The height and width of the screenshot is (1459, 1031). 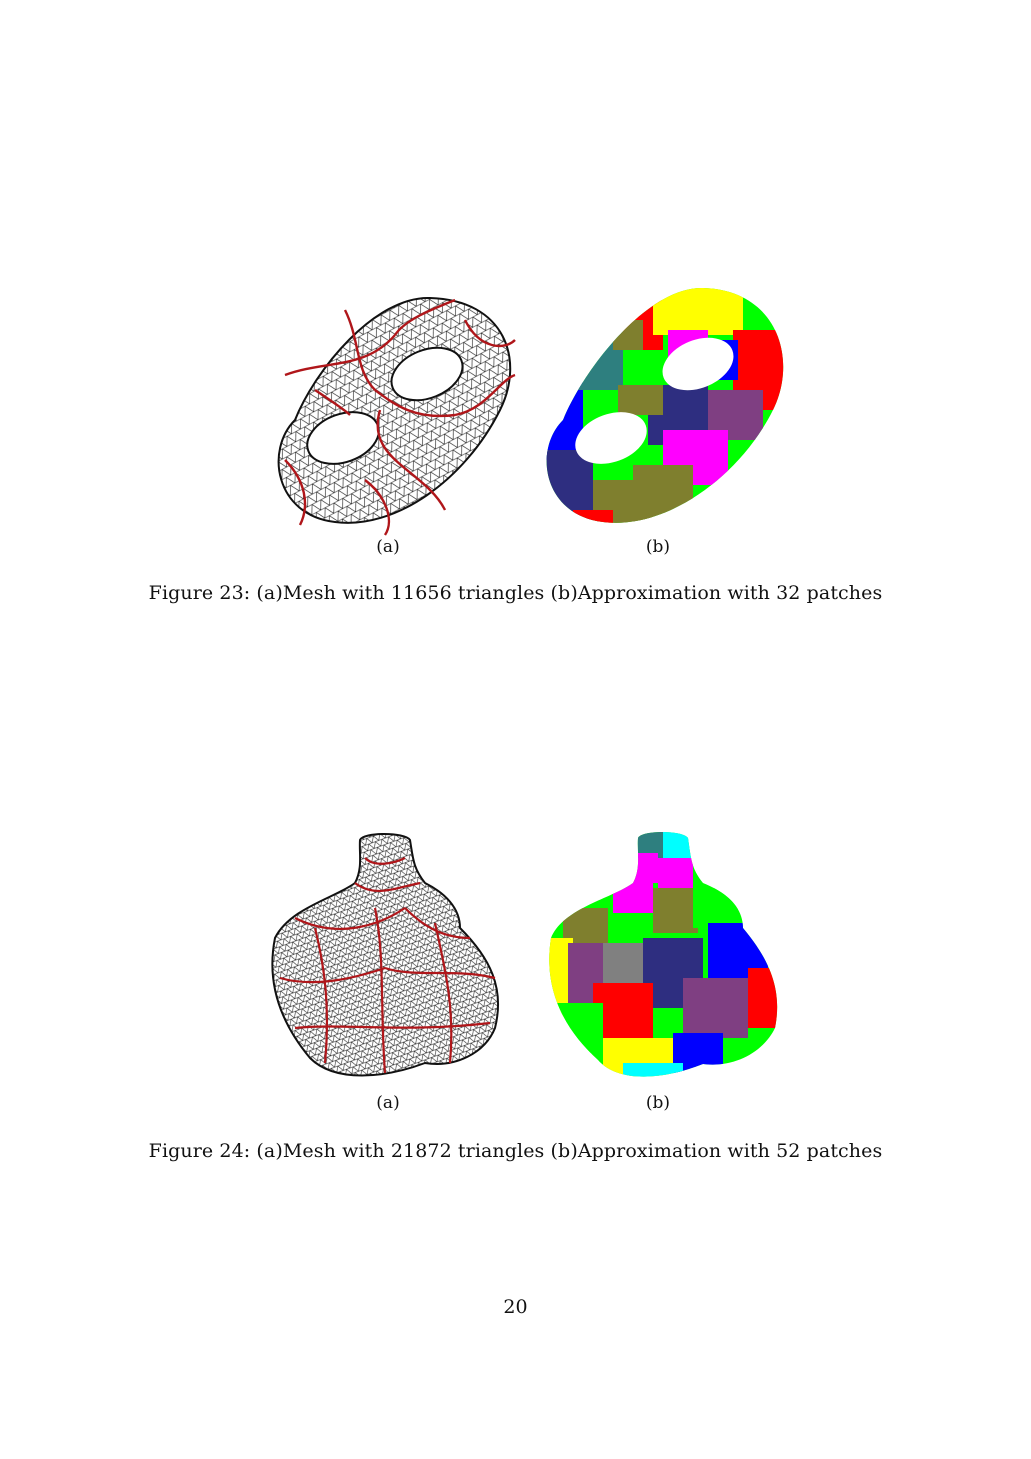 What do you see at coordinates (658, 1103) in the screenshot?
I see `figure-24b-label: (b)` at bounding box center [658, 1103].